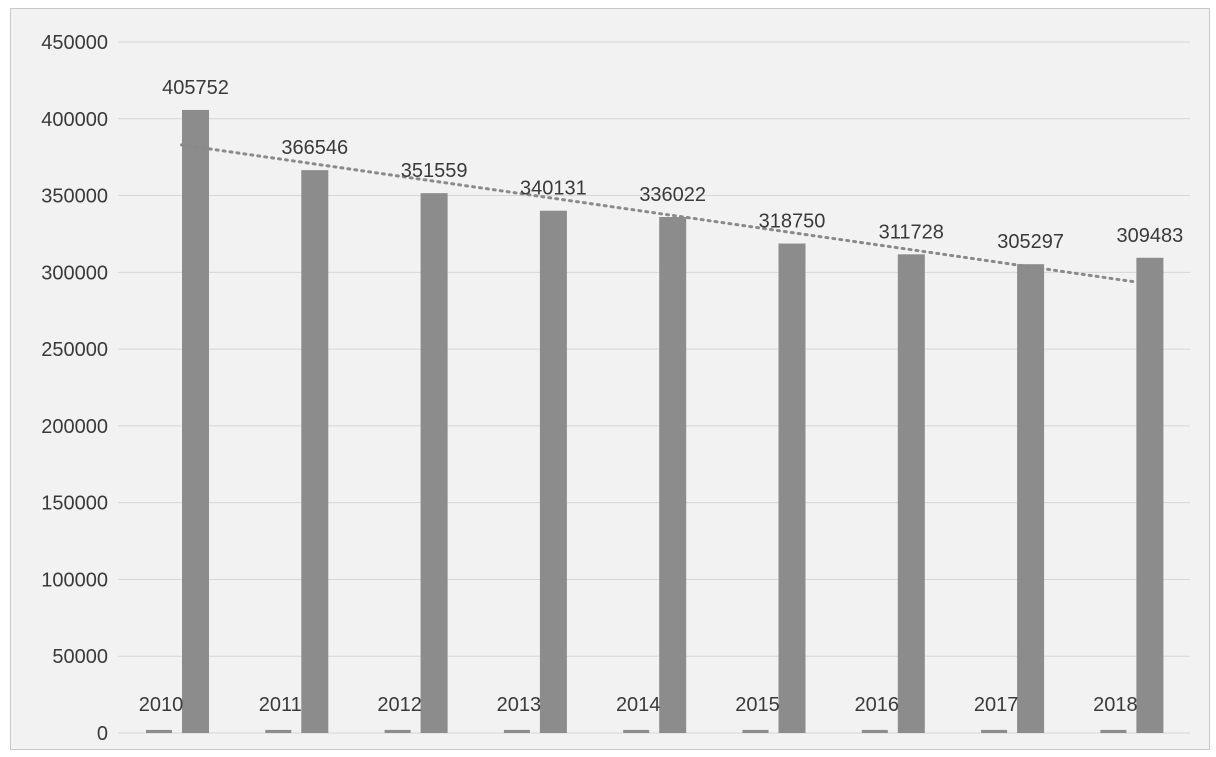 This screenshot has height=757, width=1216. I want to click on category-labels: 2010 2011 2012 2013 2014 2015 2016 2017 2018, so click(638, 705).